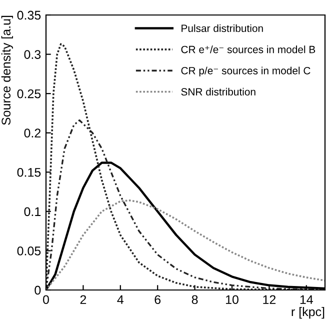  What do you see at coordinates (32, 211) in the screenshot?
I see `y-tick-label: 0.1` at bounding box center [32, 211].